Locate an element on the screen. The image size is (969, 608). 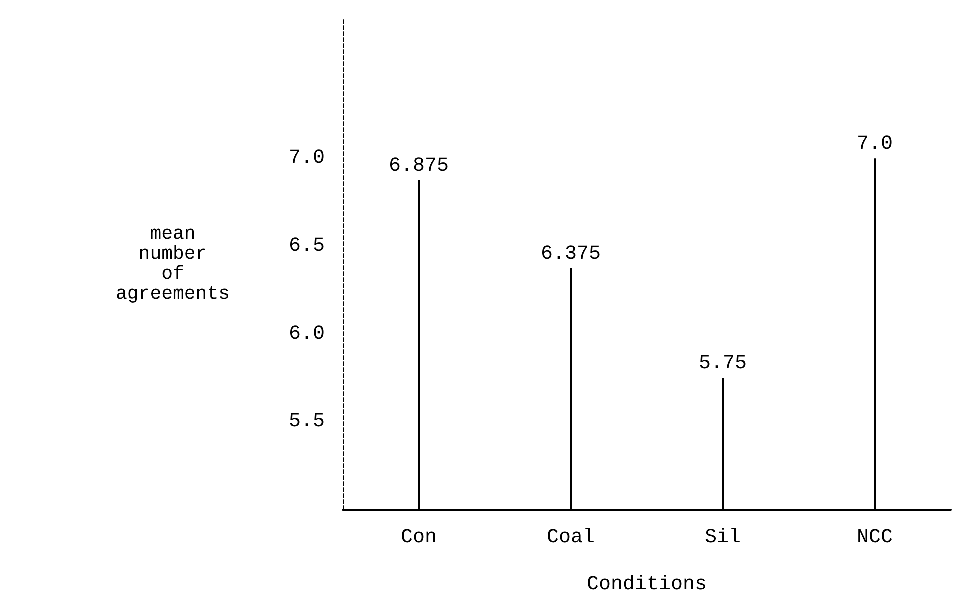
data-label: 5.75 is located at coordinates (723, 364).